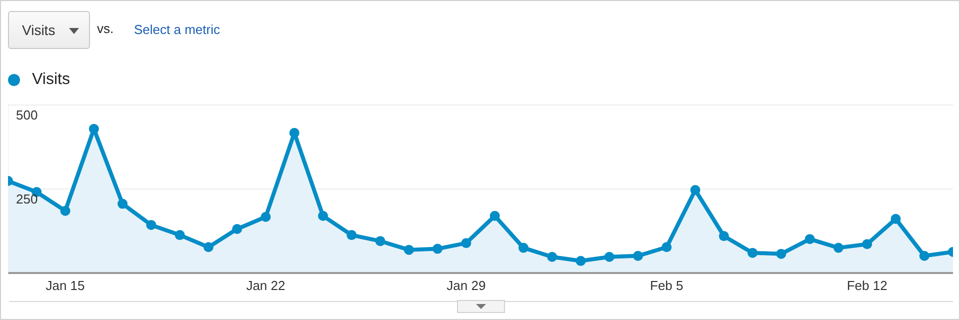 The image size is (960, 320). What do you see at coordinates (177, 29) in the screenshot?
I see `text: Select a metric` at bounding box center [177, 29].